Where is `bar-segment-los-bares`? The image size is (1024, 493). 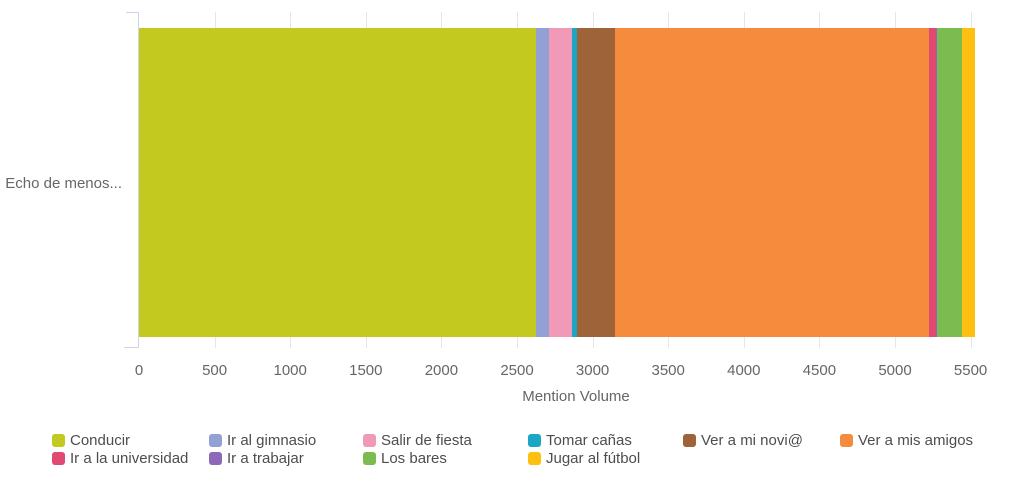 bar-segment-los-bares is located at coordinates (949, 182).